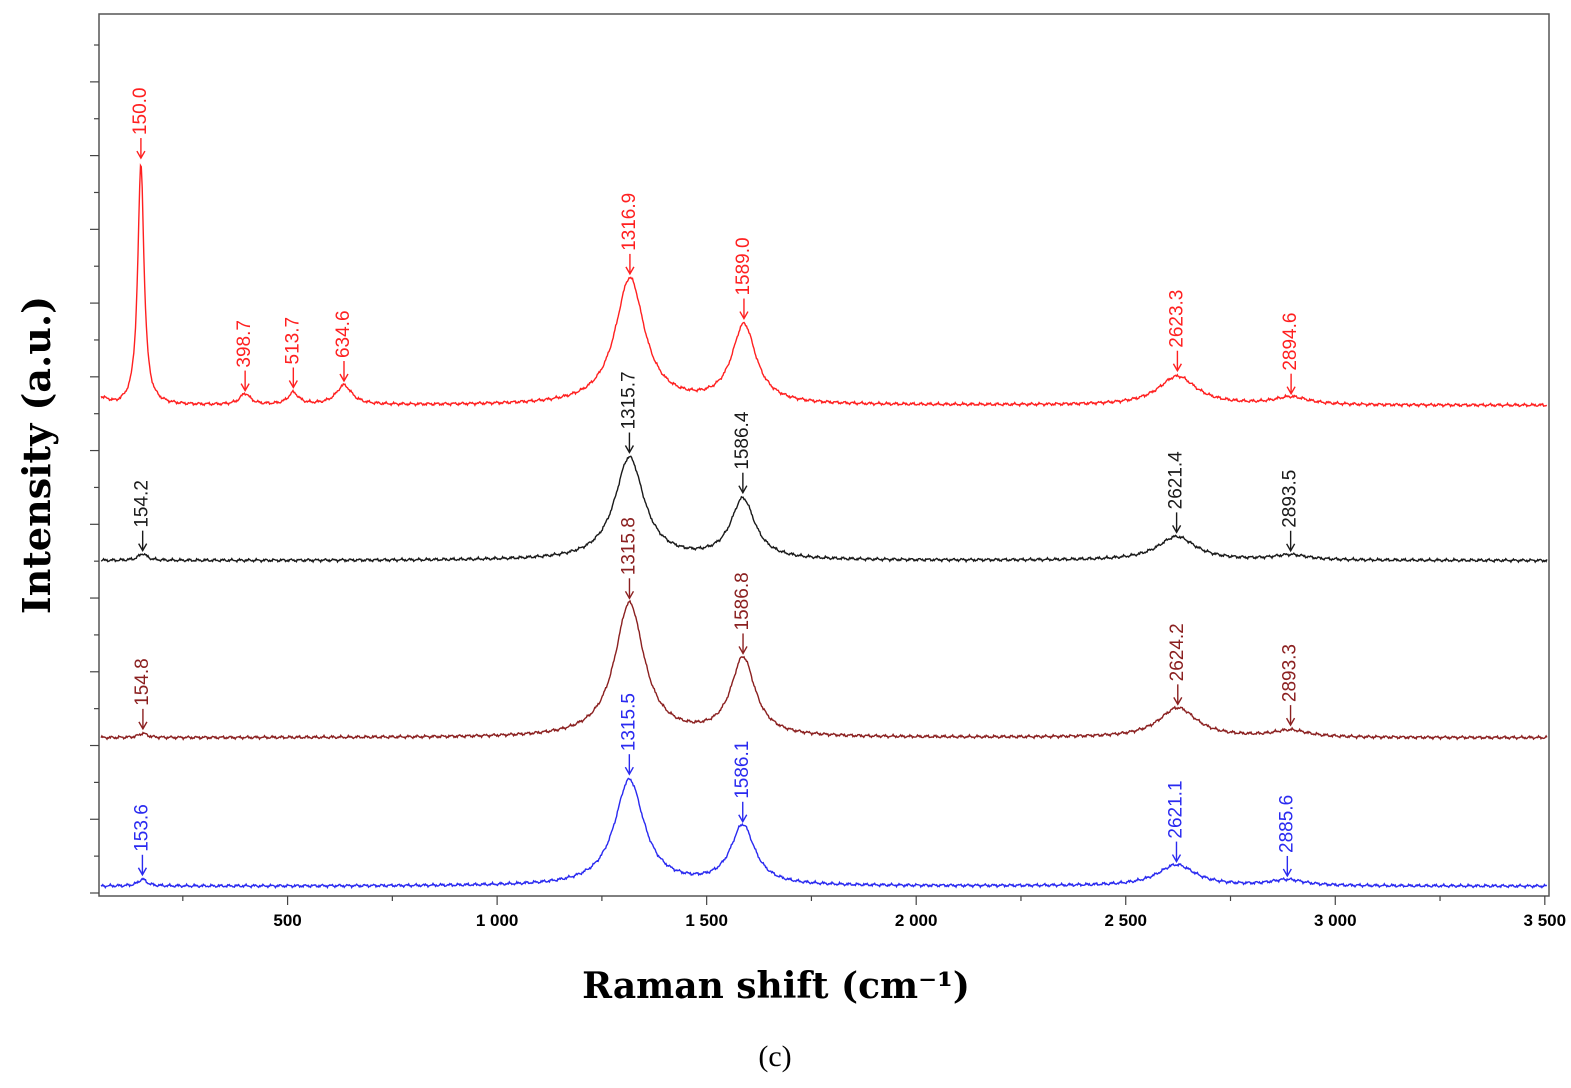  What do you see at coordinates (1176, 319) in the screenshot?
I see `peak-label: 2623.3` at bounding box center [1176, 319].